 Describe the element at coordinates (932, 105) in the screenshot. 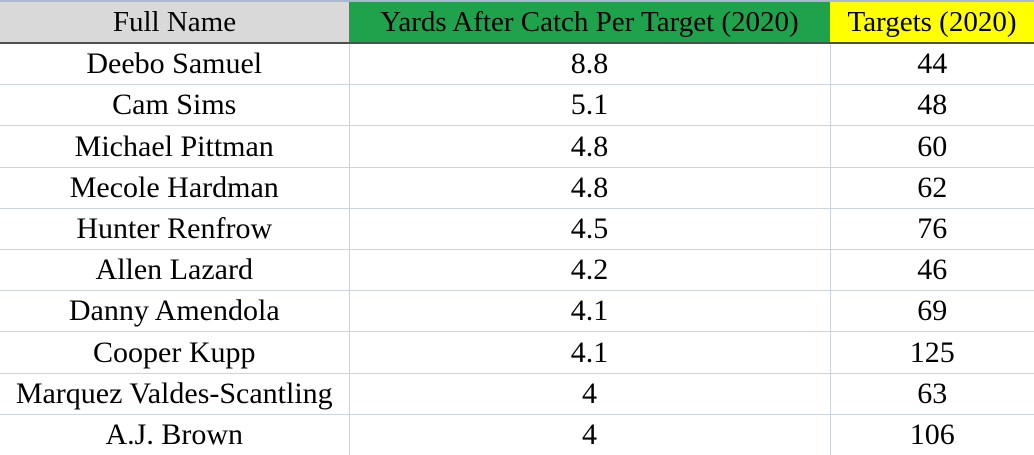

I see `targets-cell: 48` at that location.